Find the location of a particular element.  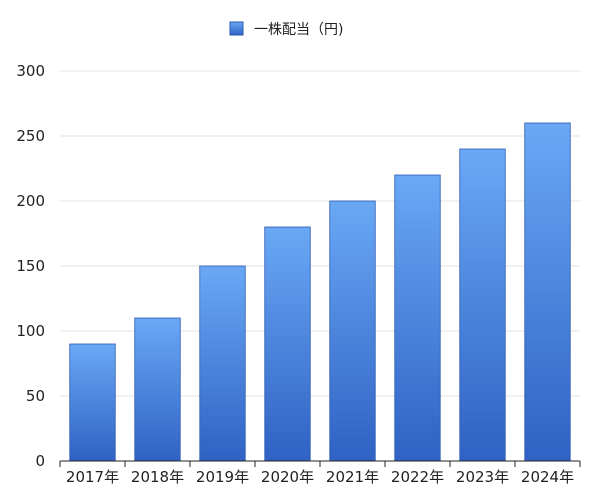

y-tick-label: 250 is located at coordinates (30, 136).